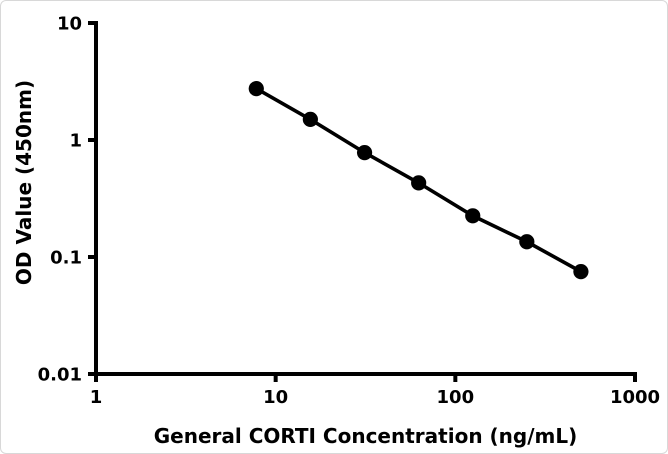  What do you see at coordinates (275, 397) in the screenshot?
I see `x-tick-label: 10` at bounding box center [275, 397].